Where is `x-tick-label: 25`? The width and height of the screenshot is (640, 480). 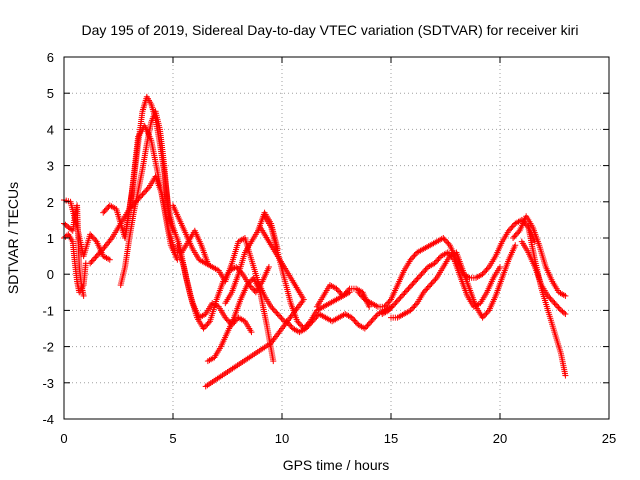
x-tick-label: 25 is located at coordinates (609, 438).